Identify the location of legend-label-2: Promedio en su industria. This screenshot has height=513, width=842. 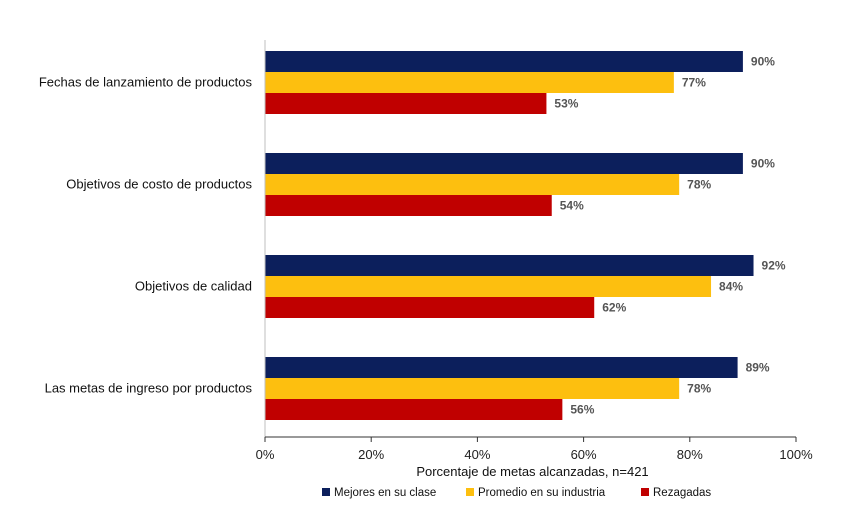
(542, 493).